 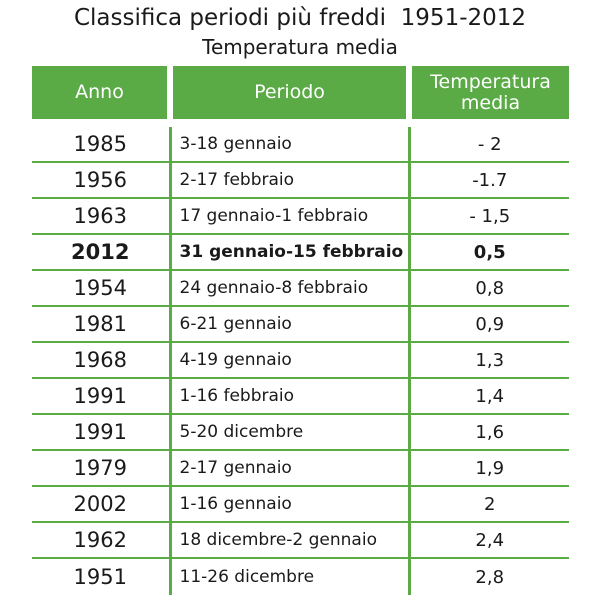 What do you see at coordinates (290, 216) in the screenshot?
I see `periodo-cell: 17 gennaio-1 febbraio` at bounding box center [290, 216].